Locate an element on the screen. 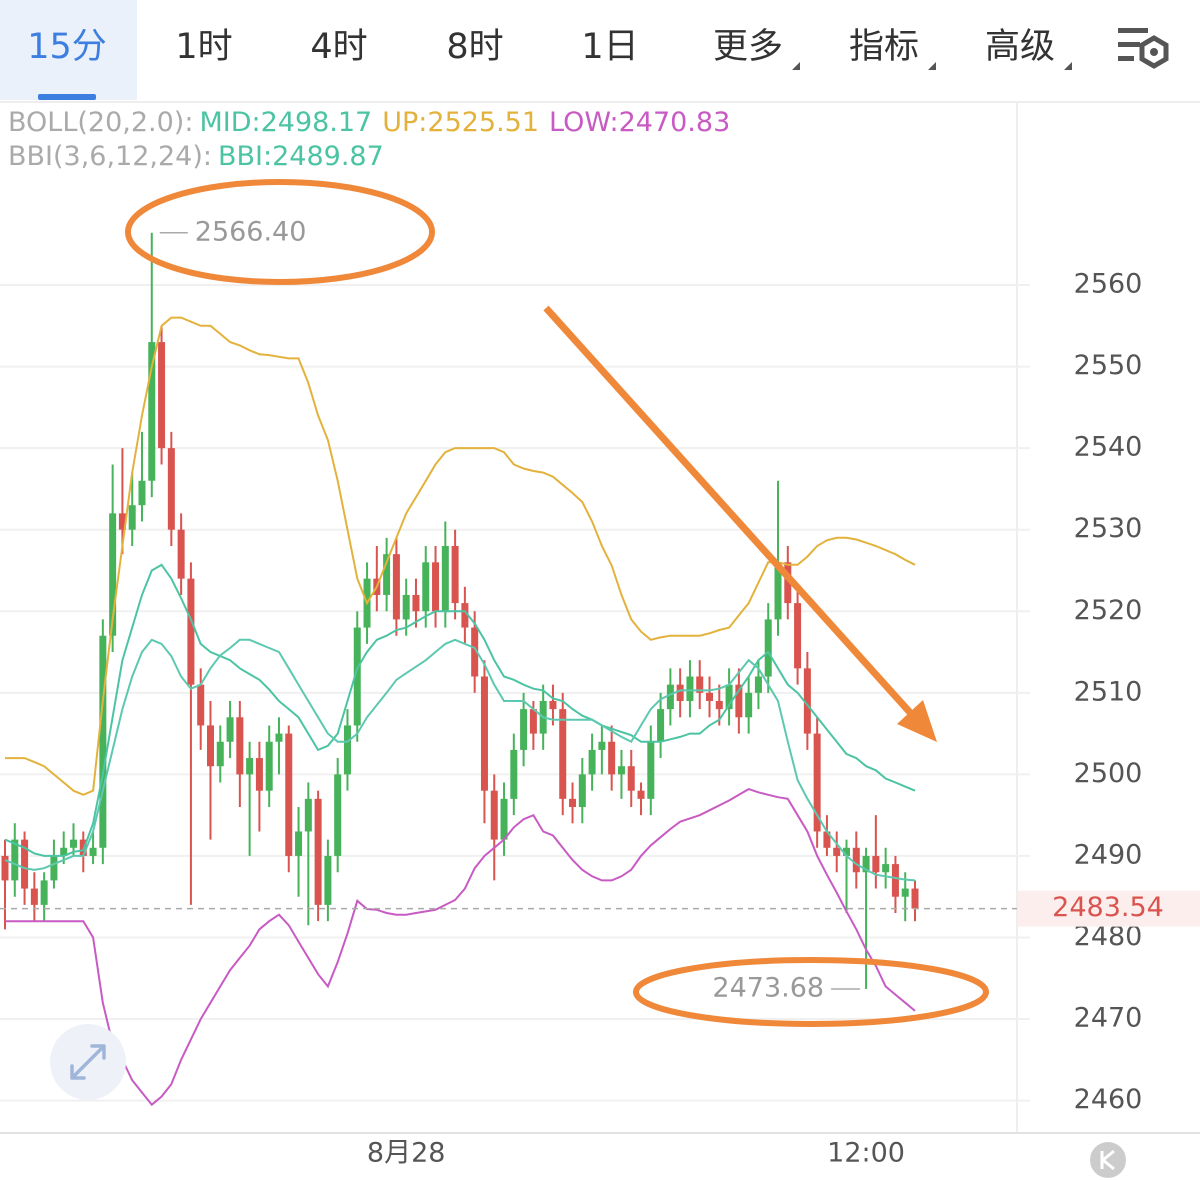 The height and width of the screenshot is (1180, 1200). indicator-label: BBI(3,6,12,24): is located at coordinates (110, 156).